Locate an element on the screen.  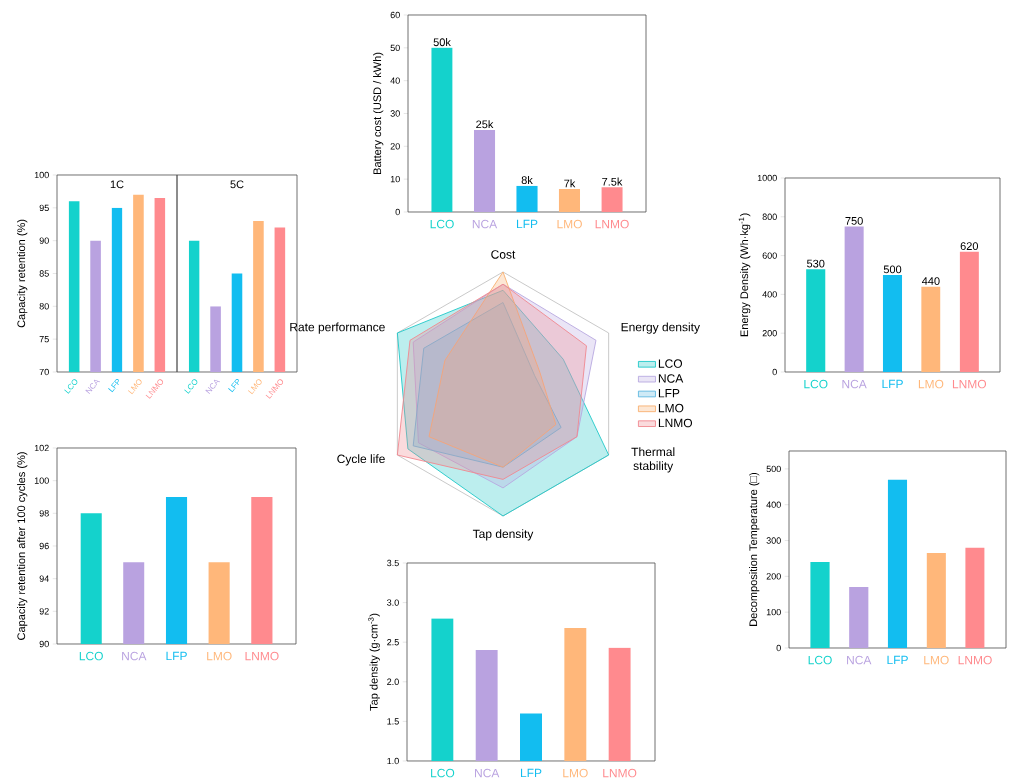
data-label: 7k is located at coordinates (570, 183).